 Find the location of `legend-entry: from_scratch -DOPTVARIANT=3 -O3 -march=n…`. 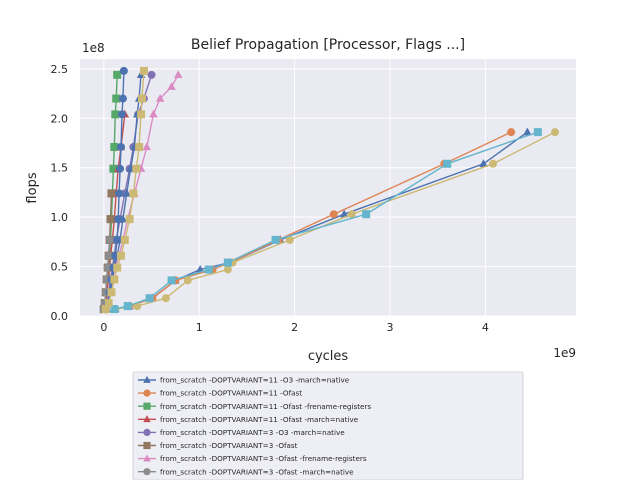

legend-entry: from_scratch -DOPTVARIANT=3 -O3 -march=n… is located at coordinates (252, 432).